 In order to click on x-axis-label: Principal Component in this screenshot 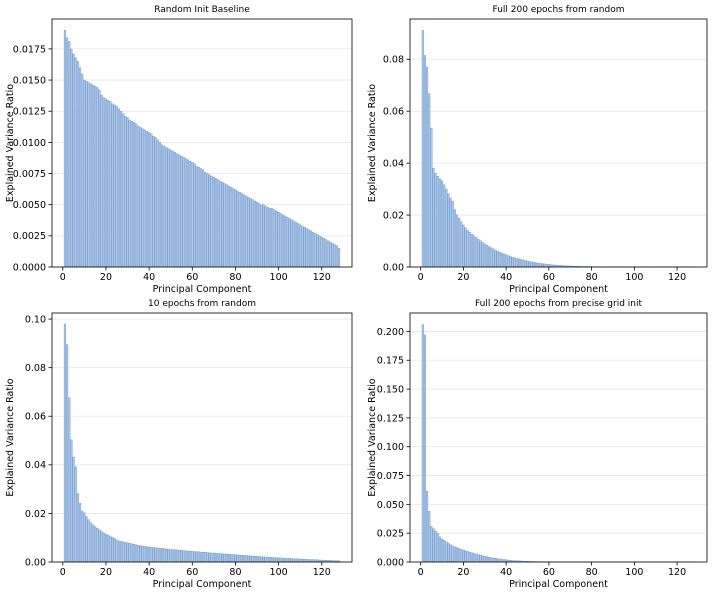, I will do `click(558, 584)`.